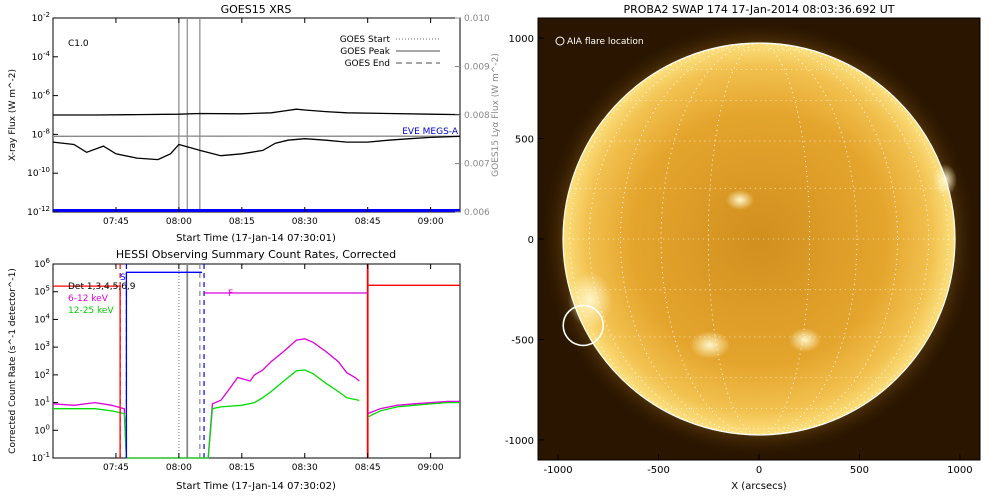  Describe the element at coordinates (959, 470) in the screenshot. I see `swap-xtick-label-4: 1000` at that location.